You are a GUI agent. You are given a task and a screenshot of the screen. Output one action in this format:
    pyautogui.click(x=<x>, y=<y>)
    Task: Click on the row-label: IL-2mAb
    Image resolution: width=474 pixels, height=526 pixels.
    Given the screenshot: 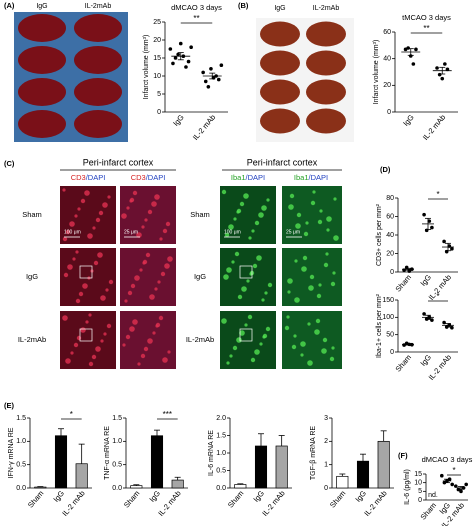 What is the action you would take?
    pyautogui.click(x=200, y=339)
    